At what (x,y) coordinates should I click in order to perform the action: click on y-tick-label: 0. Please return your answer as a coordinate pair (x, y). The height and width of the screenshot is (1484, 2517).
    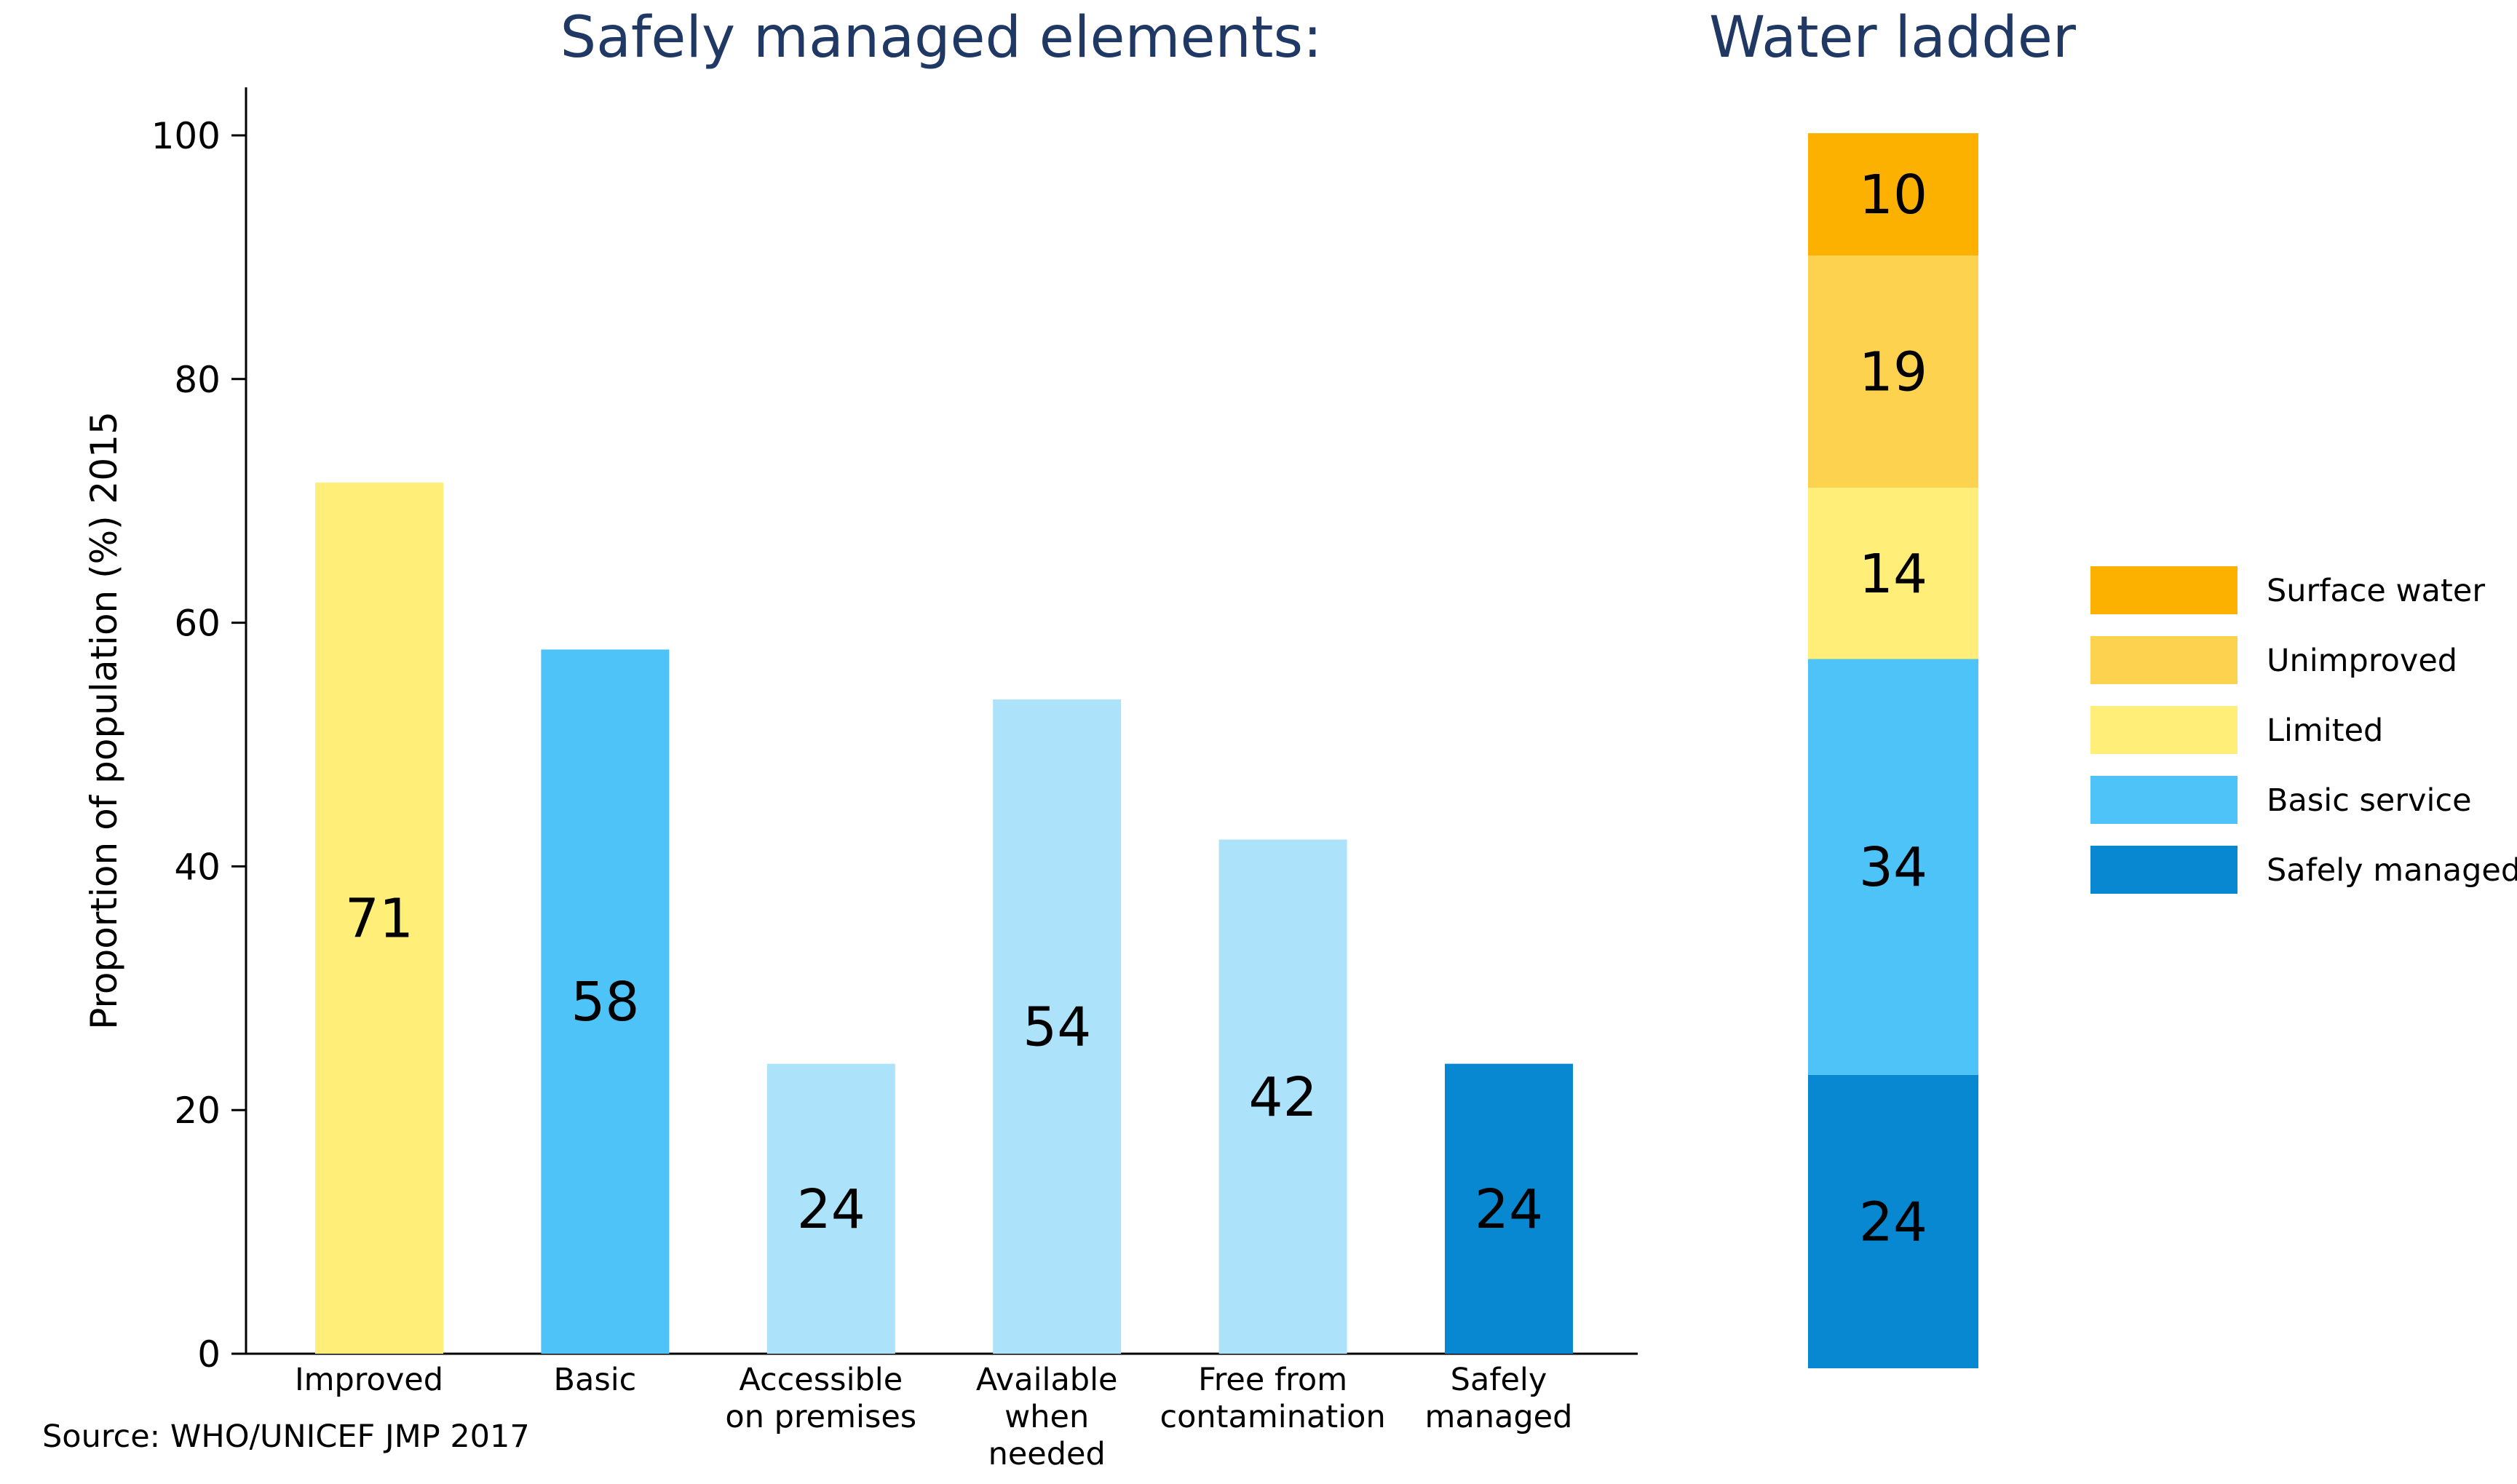
    Looking at the image, I should click on (209, 1354).